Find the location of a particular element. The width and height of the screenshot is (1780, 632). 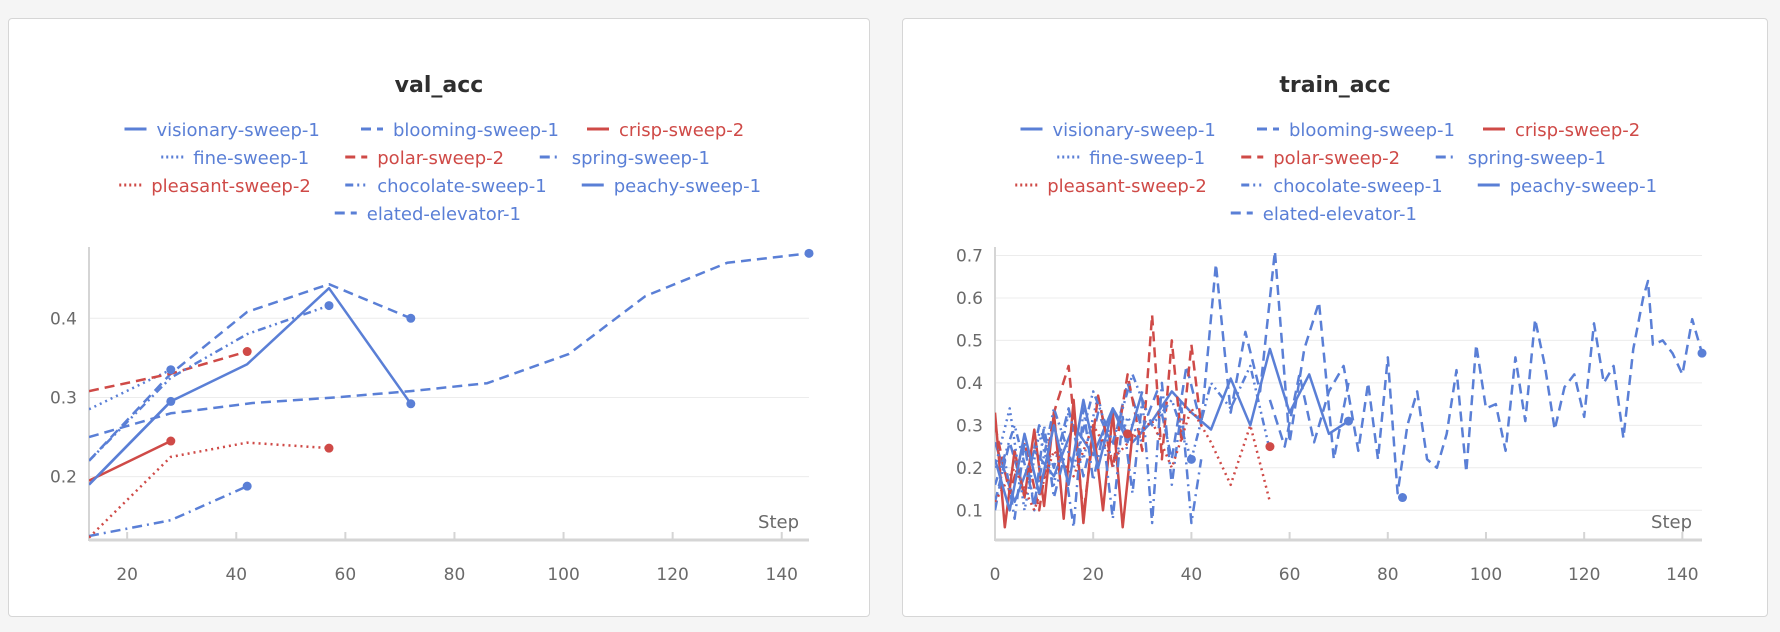

y-tick-label: 0.1 is located at coordinates (969, 511).